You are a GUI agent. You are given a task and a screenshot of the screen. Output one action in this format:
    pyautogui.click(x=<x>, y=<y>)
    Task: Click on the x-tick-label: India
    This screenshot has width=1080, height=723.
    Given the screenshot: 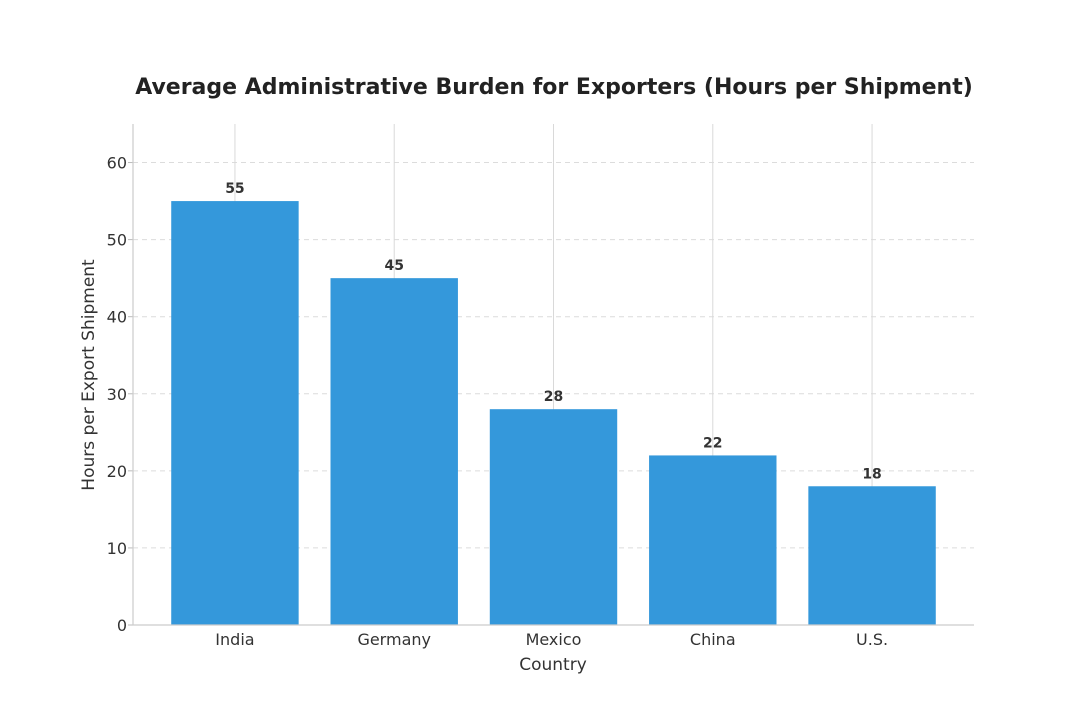 What is the action you would take?
    pyautogui.click(x=234, y=639)
    